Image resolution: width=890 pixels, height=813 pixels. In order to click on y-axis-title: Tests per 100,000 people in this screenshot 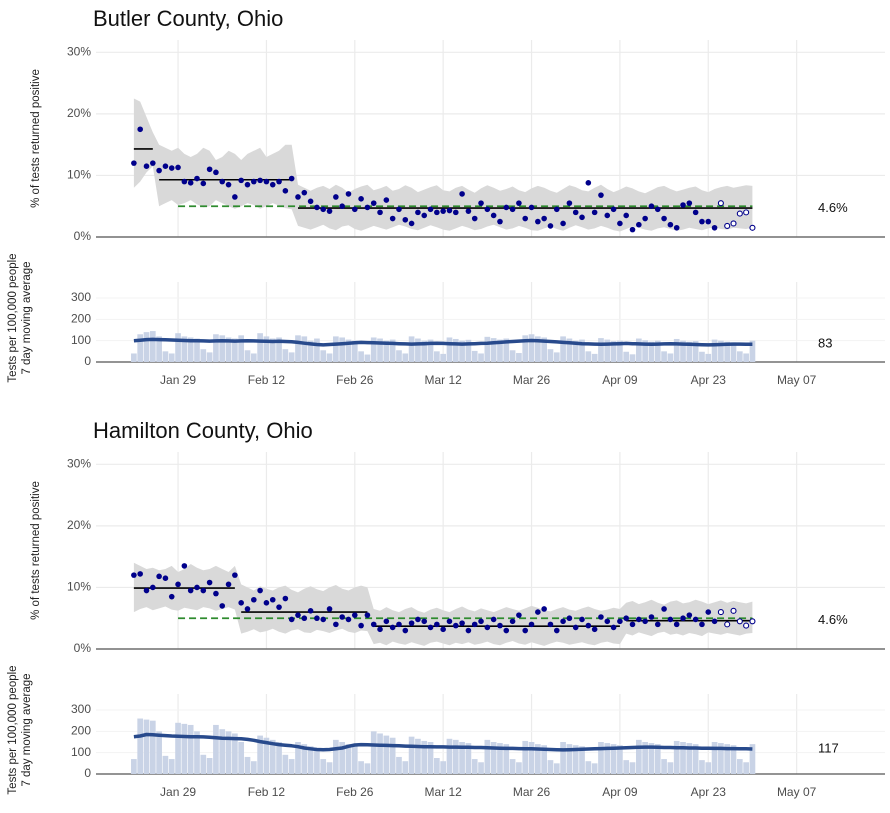, I will do `click(13, 317)`.